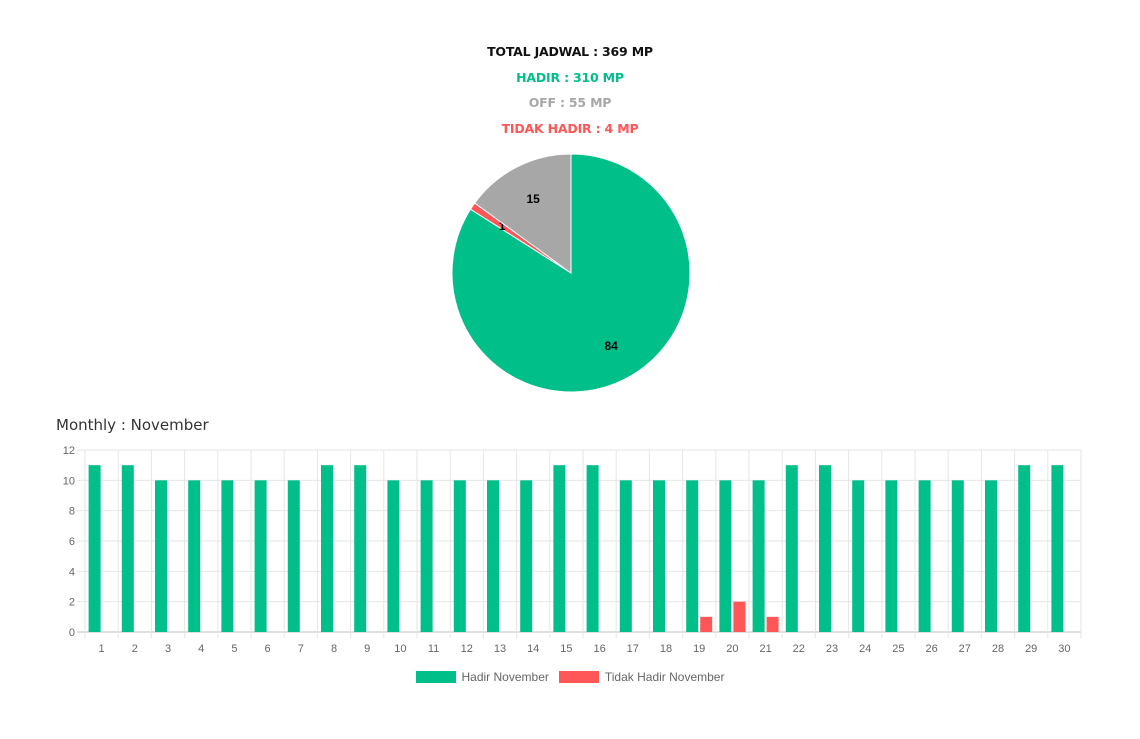 This screenshot has height=739, width=1140. Describe the element at coordinates (1031, 649) in the screenshot. I see `x-tick-label: 29` at that location.